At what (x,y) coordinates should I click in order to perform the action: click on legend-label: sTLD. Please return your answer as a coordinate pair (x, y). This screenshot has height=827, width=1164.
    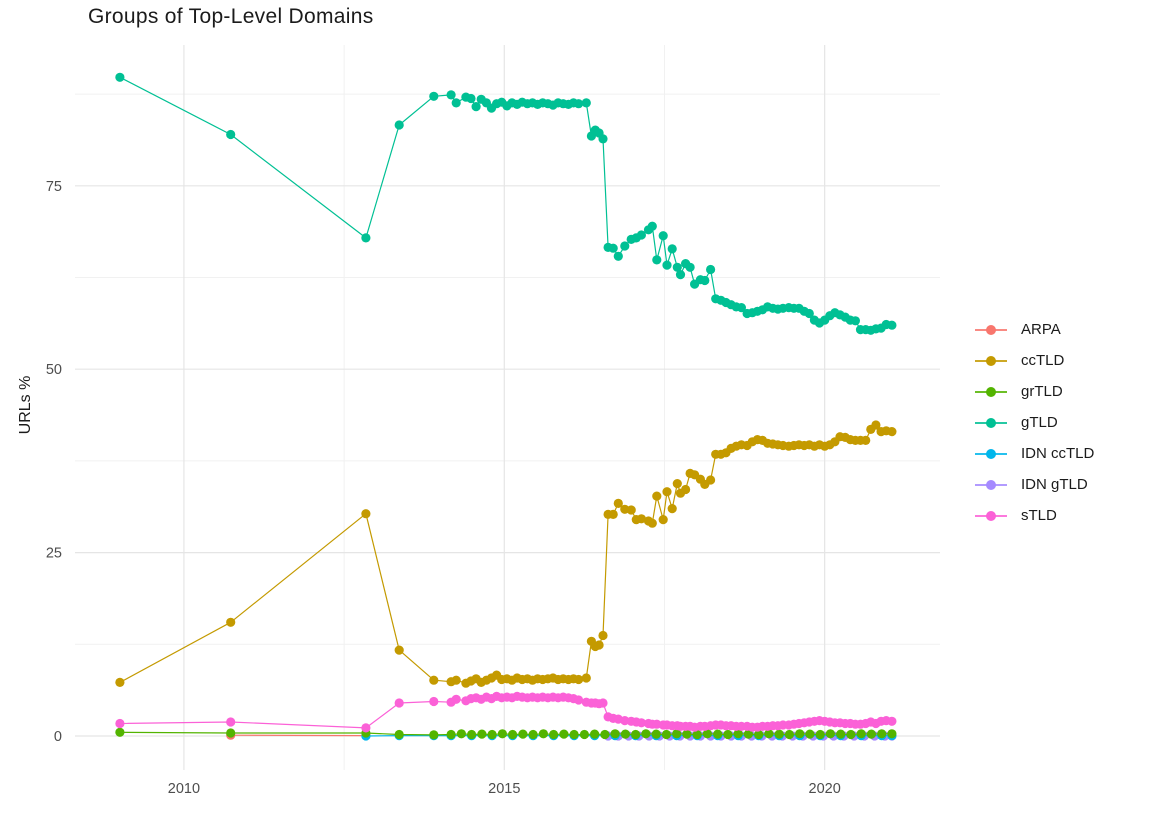
    Looking at the image, I should click on (1039, 515).